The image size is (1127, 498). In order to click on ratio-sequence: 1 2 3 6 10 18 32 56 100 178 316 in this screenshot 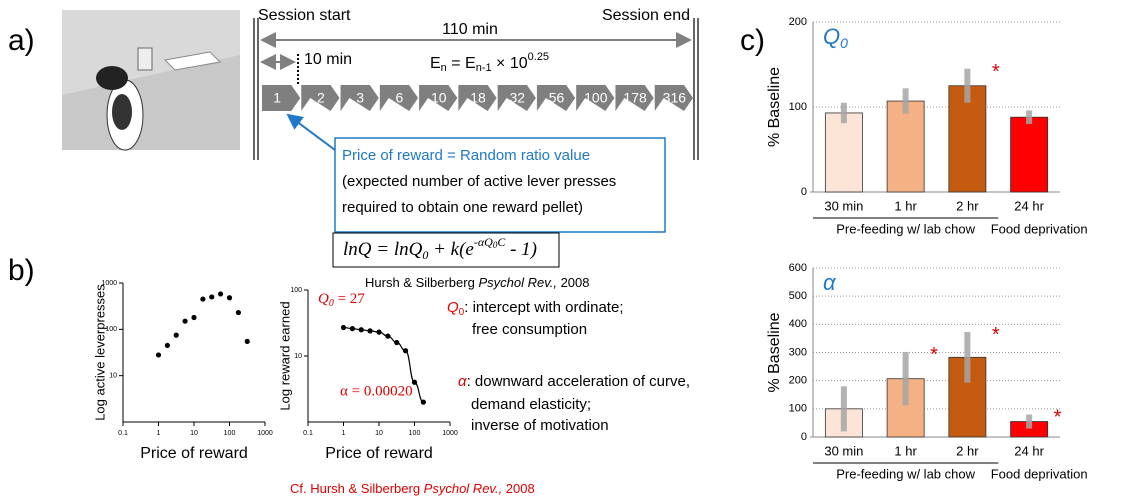, I will do `click(477, 98)`.